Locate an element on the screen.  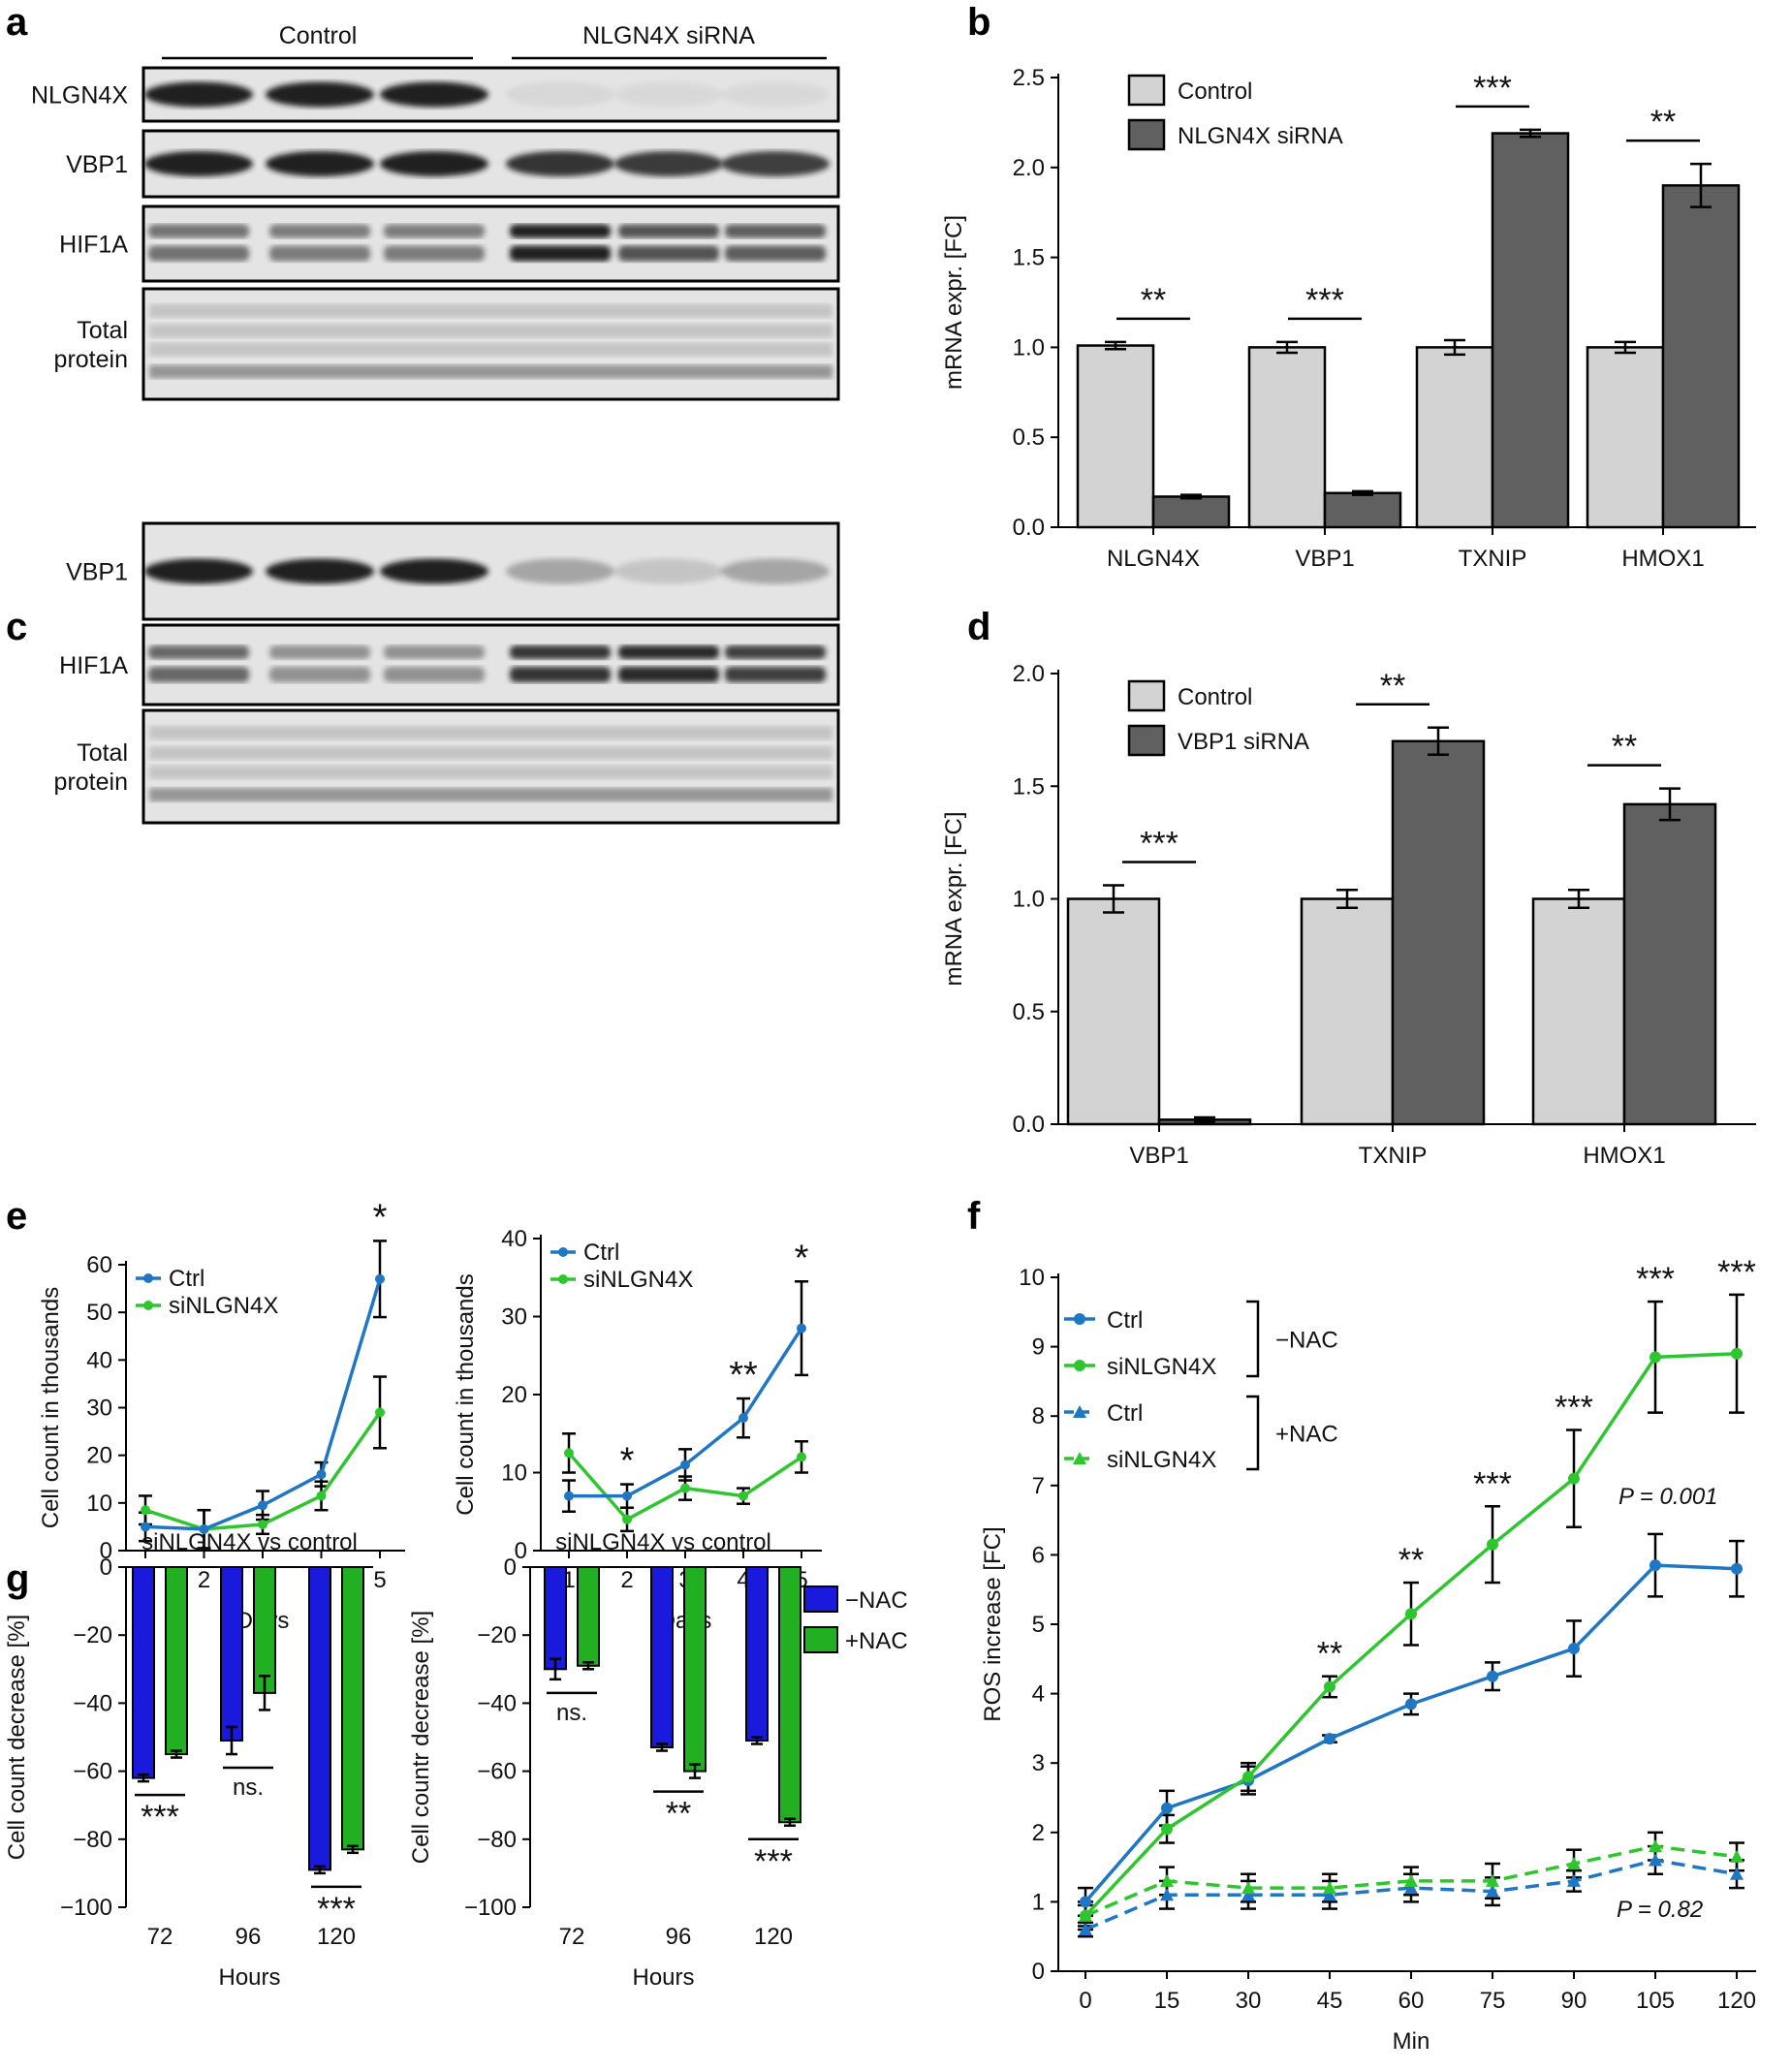
y-tick-label: 3 is located at coordinates (1038, 1763).